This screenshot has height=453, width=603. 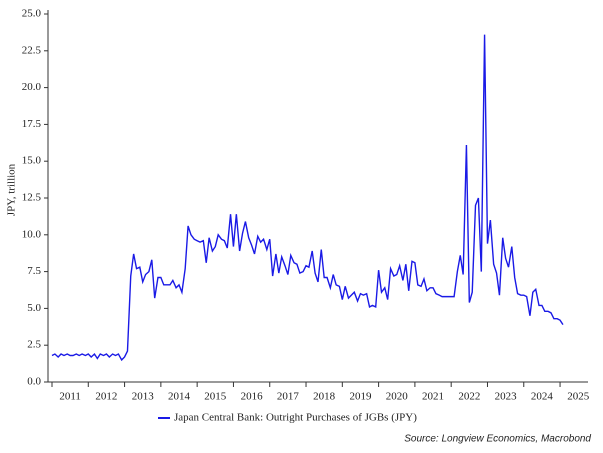 I want to click on y-tick-label: 22.5, so click(x=32, y=50).